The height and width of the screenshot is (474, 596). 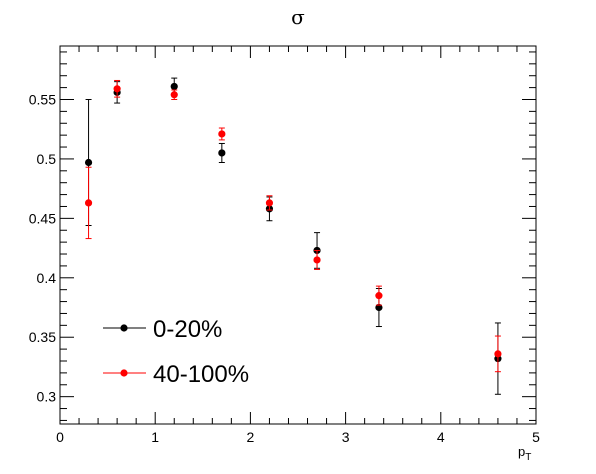 I want to click on legend-label: 0-20%, so click(x=187, y=329).